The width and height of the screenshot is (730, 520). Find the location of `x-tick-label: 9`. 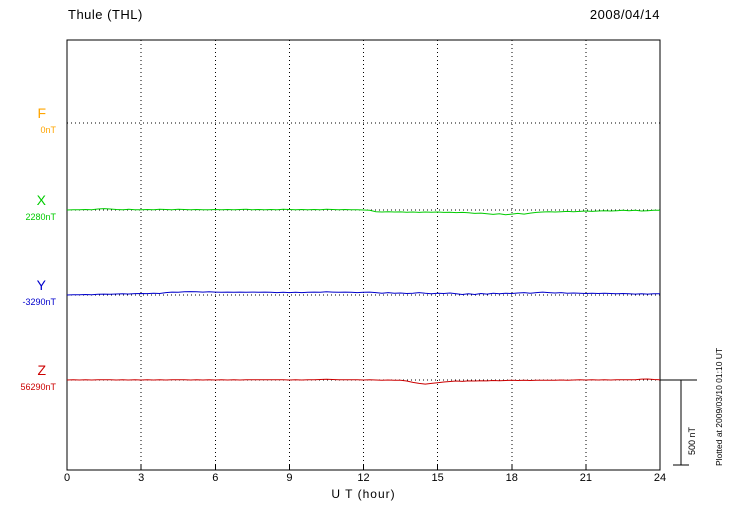

x-tick-label: 9 is located at coordinates (289, 478).